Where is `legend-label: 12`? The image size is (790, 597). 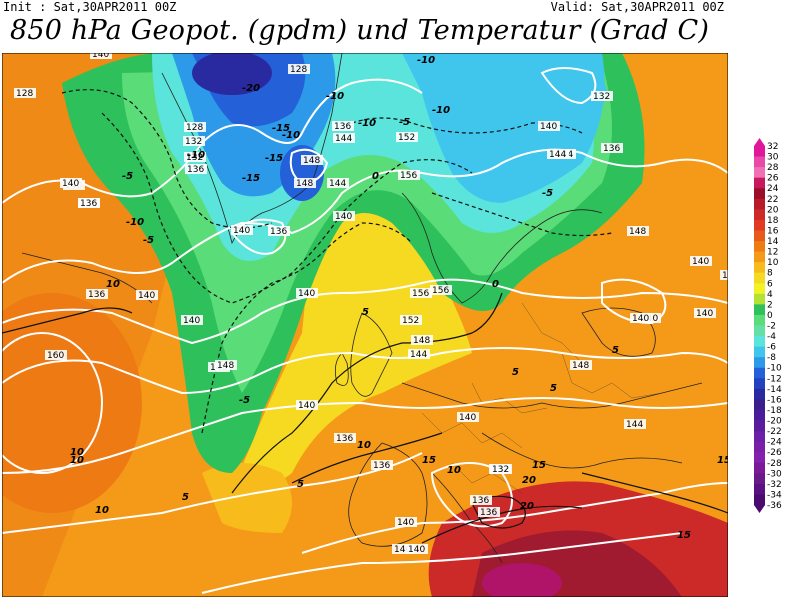
legend-label: 12 is located at coordinates (772, 253).